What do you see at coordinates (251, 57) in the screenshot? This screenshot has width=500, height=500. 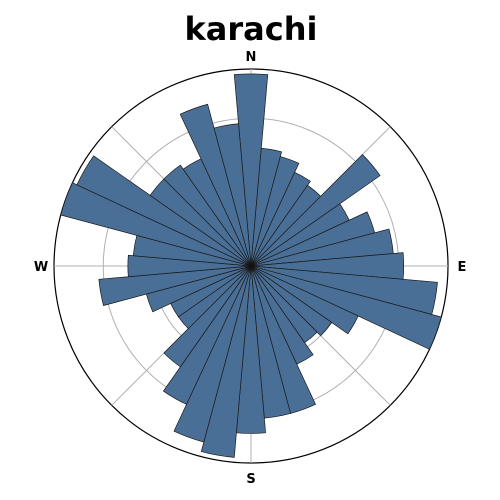 I see `direction-label-north: N` at bounding box center [251, 57].